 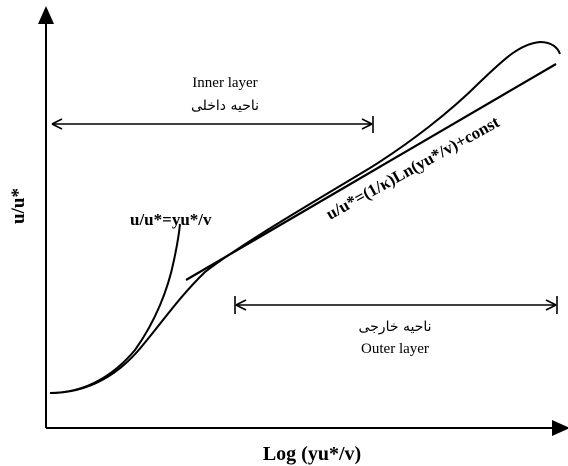 I want to click on viscous-sublayer-curve, so click(x=115, y=308).